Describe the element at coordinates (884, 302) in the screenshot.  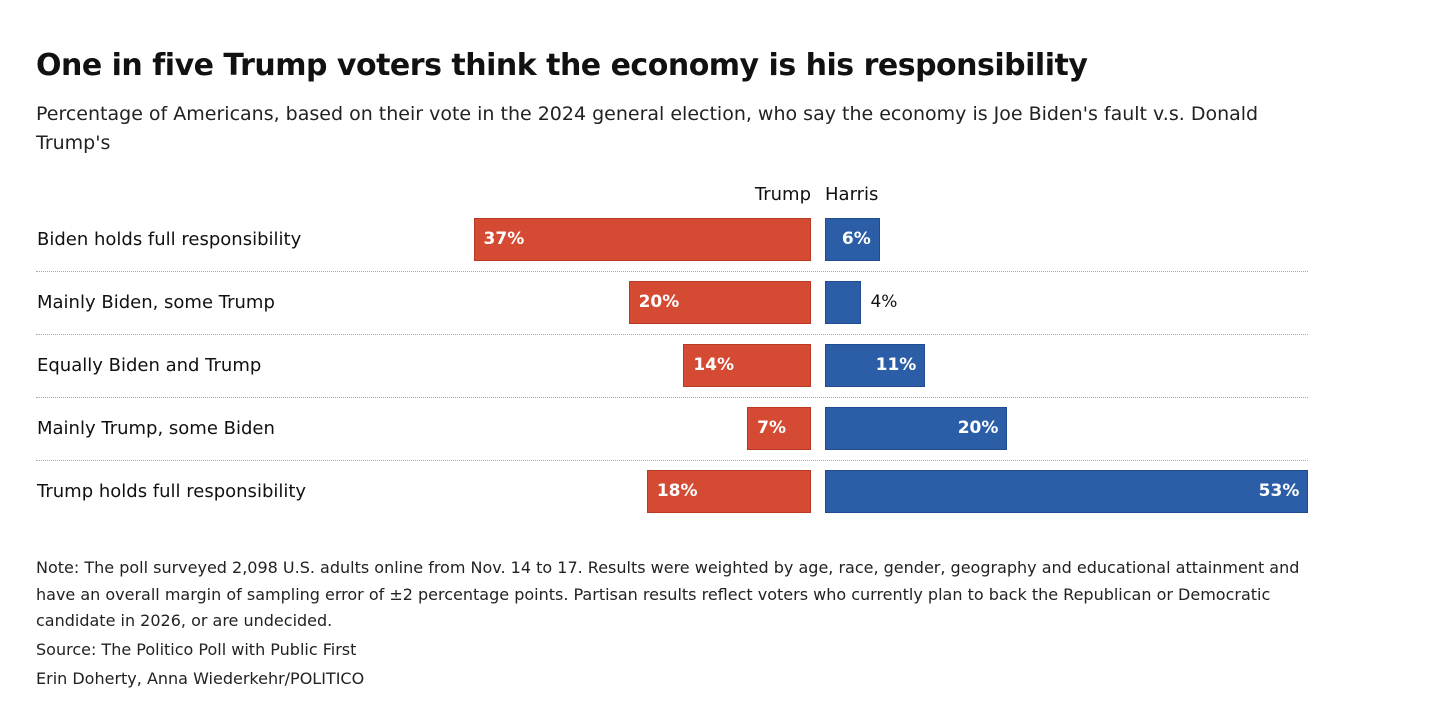
I see `value-label-harris: 4%` at that location.